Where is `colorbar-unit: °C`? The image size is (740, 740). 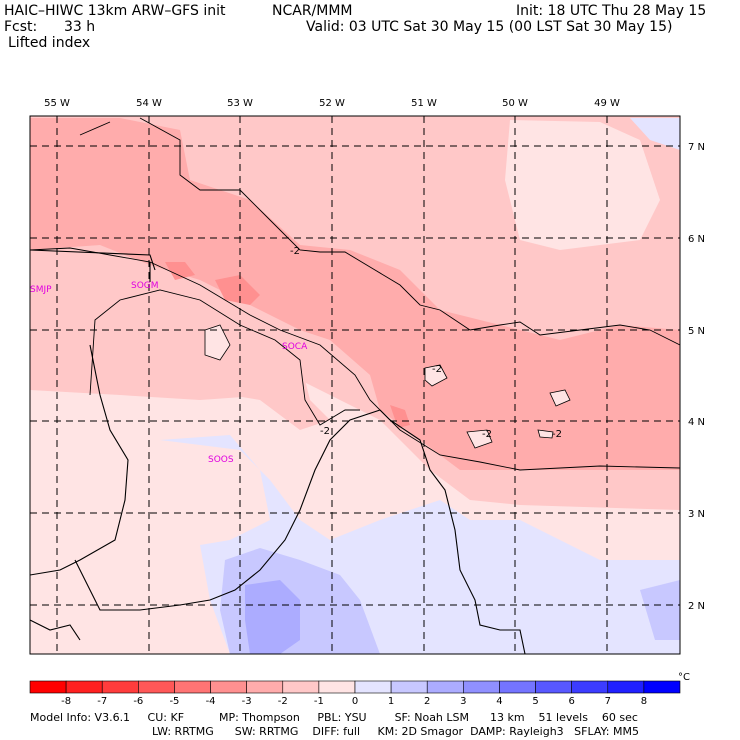
colorbar-unit: °C is located at coordinates (684, 677).